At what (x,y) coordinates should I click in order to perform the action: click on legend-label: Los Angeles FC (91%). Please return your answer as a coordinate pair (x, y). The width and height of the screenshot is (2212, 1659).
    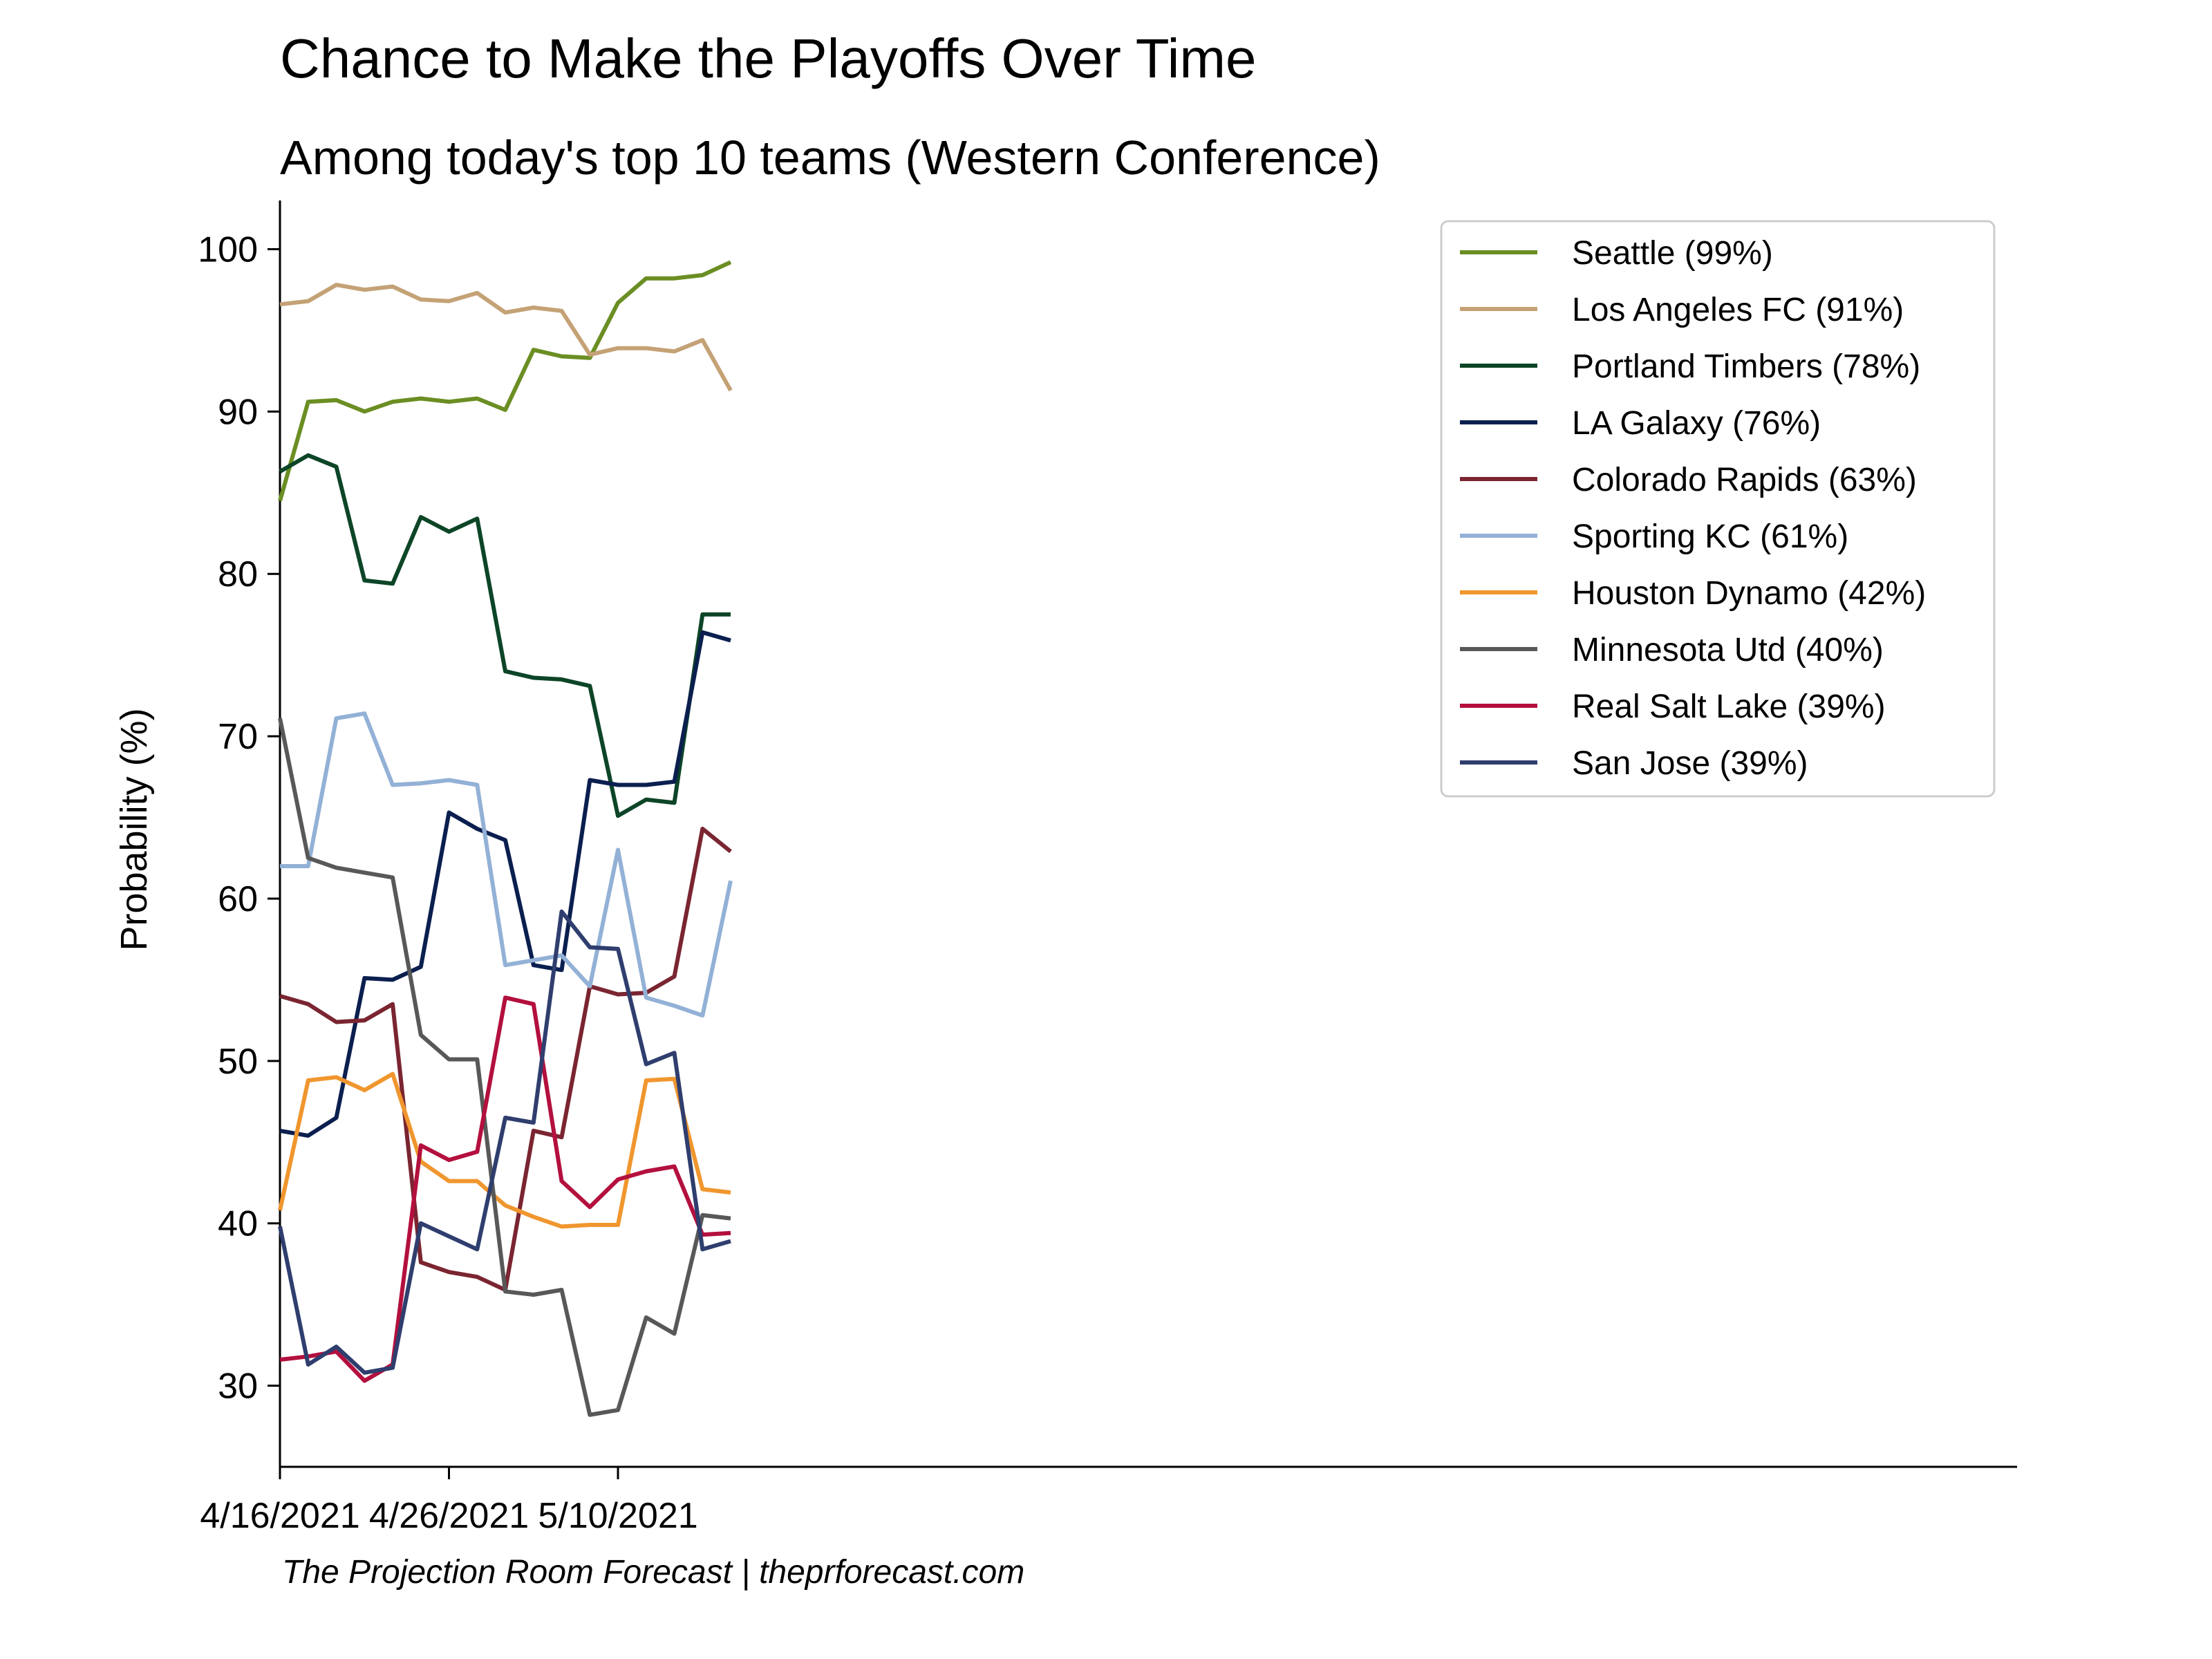
    Looking at the image, I should click on (1738, 310).